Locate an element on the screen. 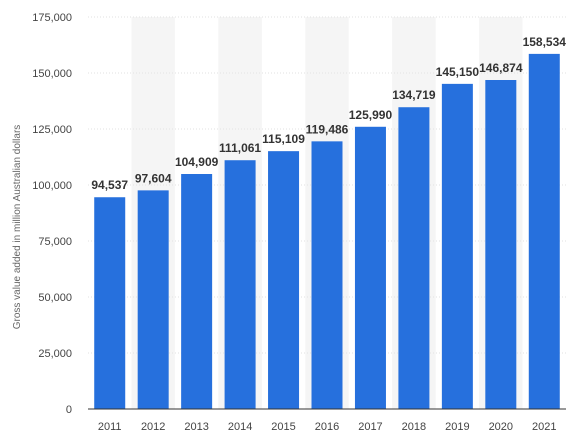 The height and width of the screenshot is (444, 581). x-tick-label-2016: 2016 is located at coordinates (327, 427).